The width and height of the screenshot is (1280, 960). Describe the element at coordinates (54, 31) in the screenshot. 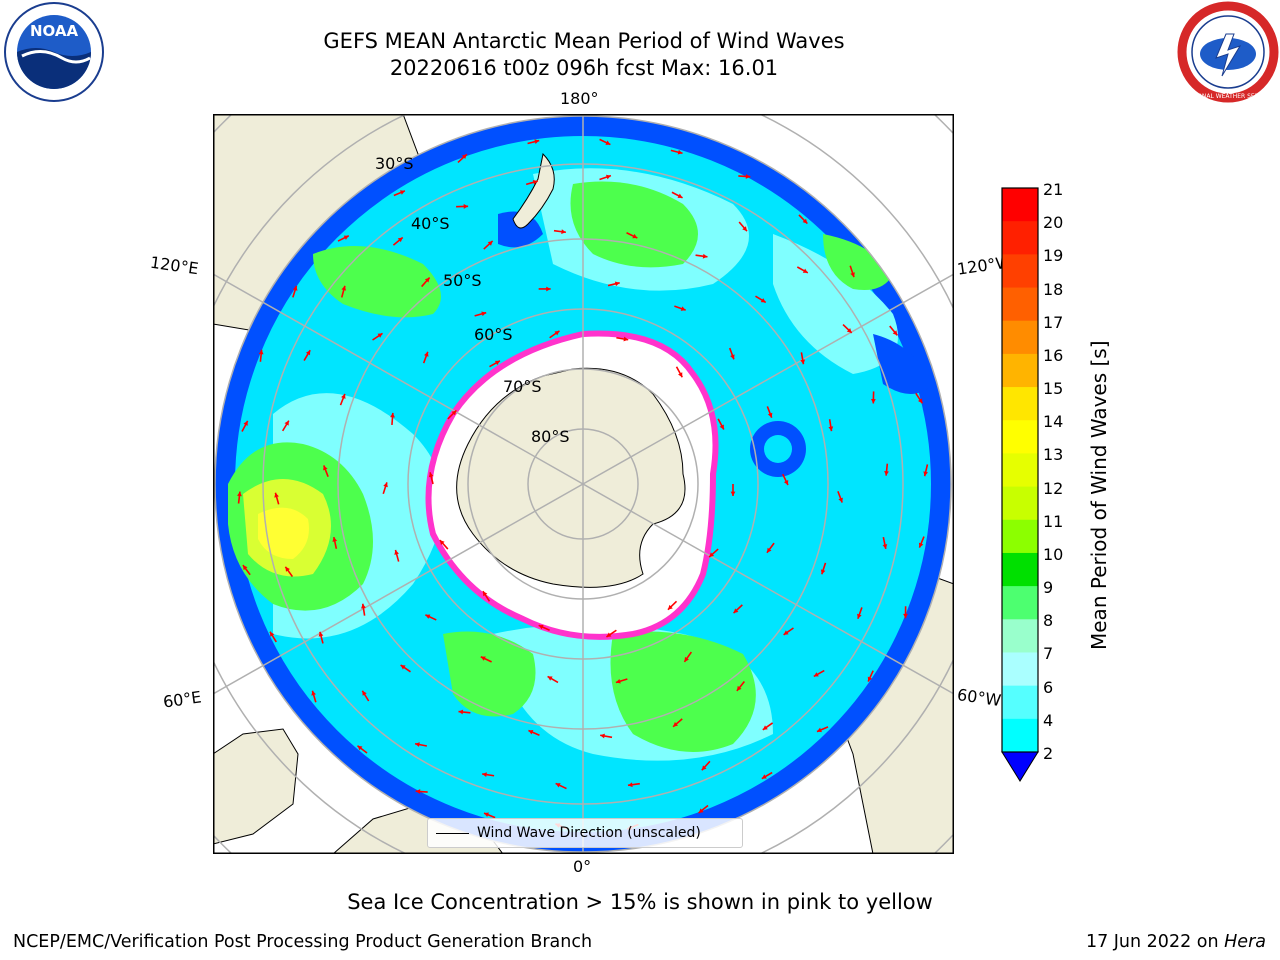

I see `noaa-logo-text: NOAA` at that location.